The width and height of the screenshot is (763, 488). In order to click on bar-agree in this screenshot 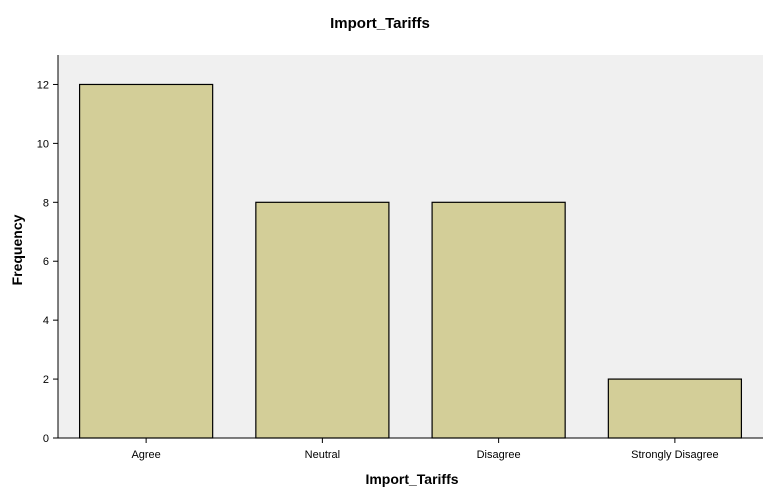, I will do `click(146, 261)`.